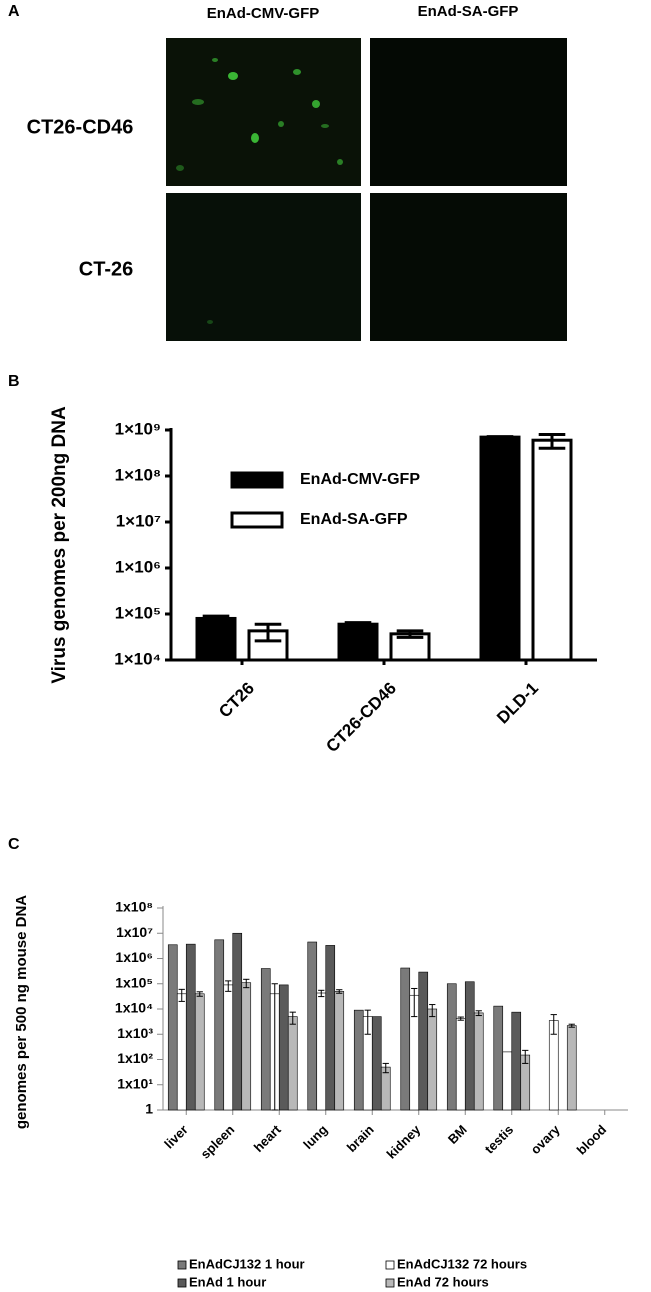  What do you see at coordinates (360, 479) in the screenshot?
I see `legend-label: EnAd-CMV-GFP` at bounding box center [360, 479].